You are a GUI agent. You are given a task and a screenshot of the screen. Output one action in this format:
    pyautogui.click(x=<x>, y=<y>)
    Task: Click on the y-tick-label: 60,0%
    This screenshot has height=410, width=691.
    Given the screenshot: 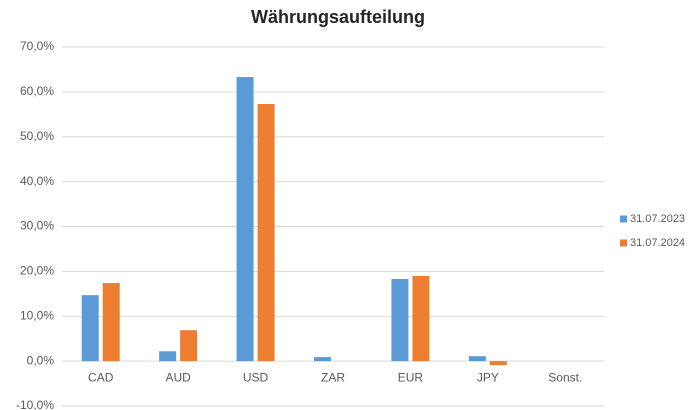 What is the action you would take?
    pyautogui.click(x=37, y=91)
    